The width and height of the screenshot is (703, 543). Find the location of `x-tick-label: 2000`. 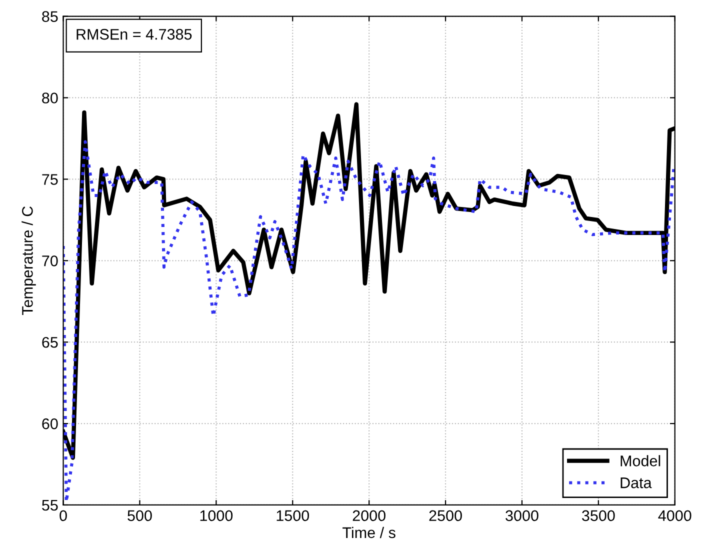

x-tick-label: 2000 is located at coordinates (369, 516).